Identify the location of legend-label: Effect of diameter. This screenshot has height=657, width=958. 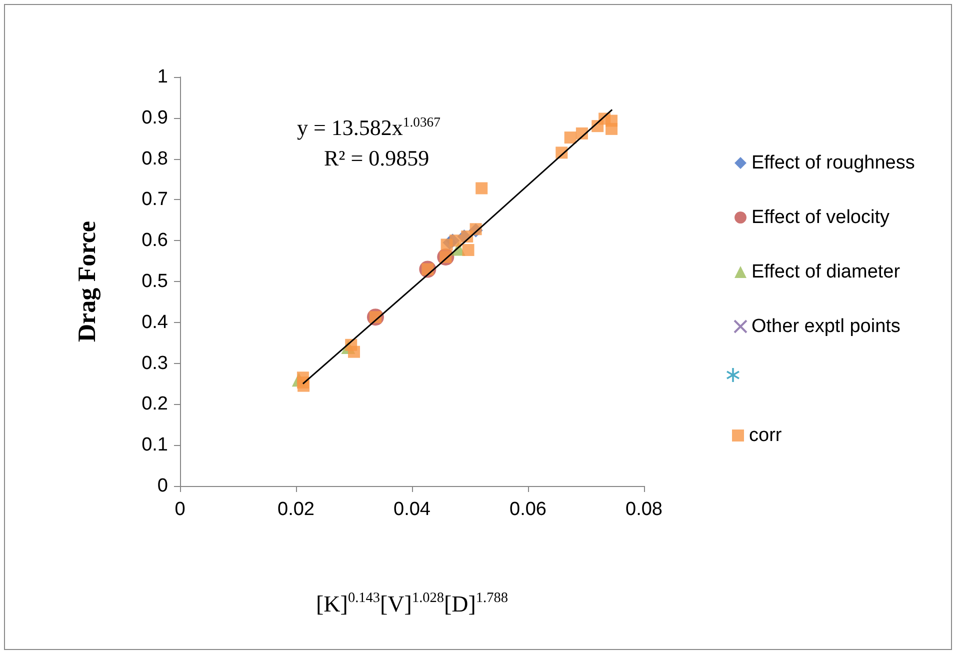
(826, 272).